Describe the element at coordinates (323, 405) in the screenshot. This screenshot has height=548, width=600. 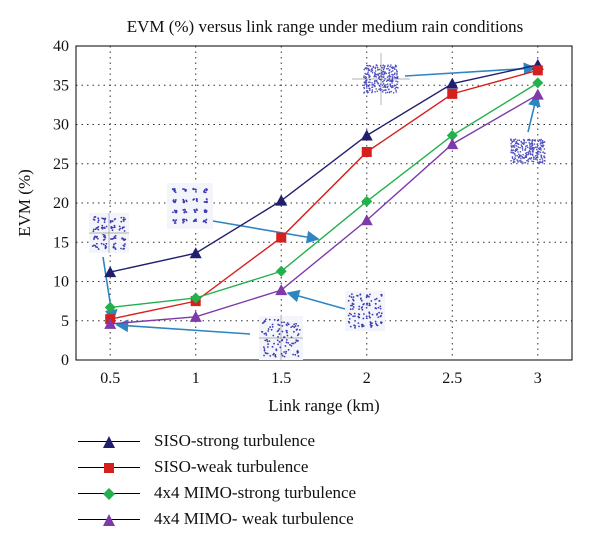
I see `x-axis-label: Link range (km)` at that location.